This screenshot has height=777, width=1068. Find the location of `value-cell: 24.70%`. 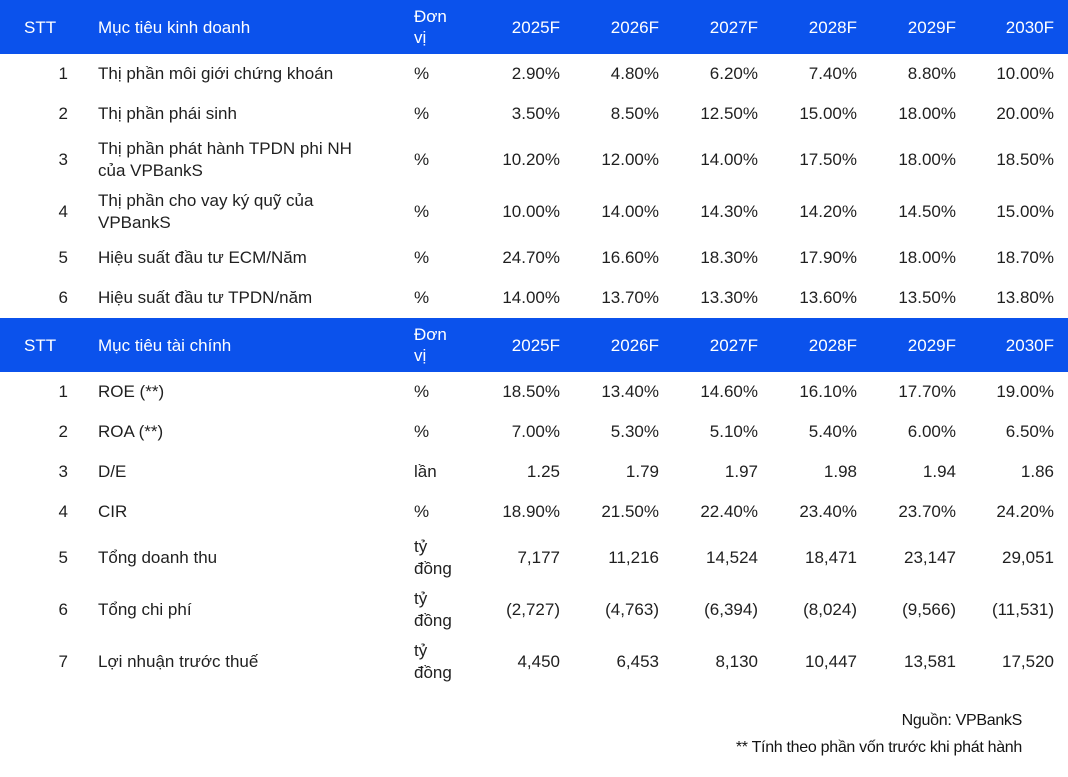

value-cell: 24.70% is located at coordinates (531, 257).